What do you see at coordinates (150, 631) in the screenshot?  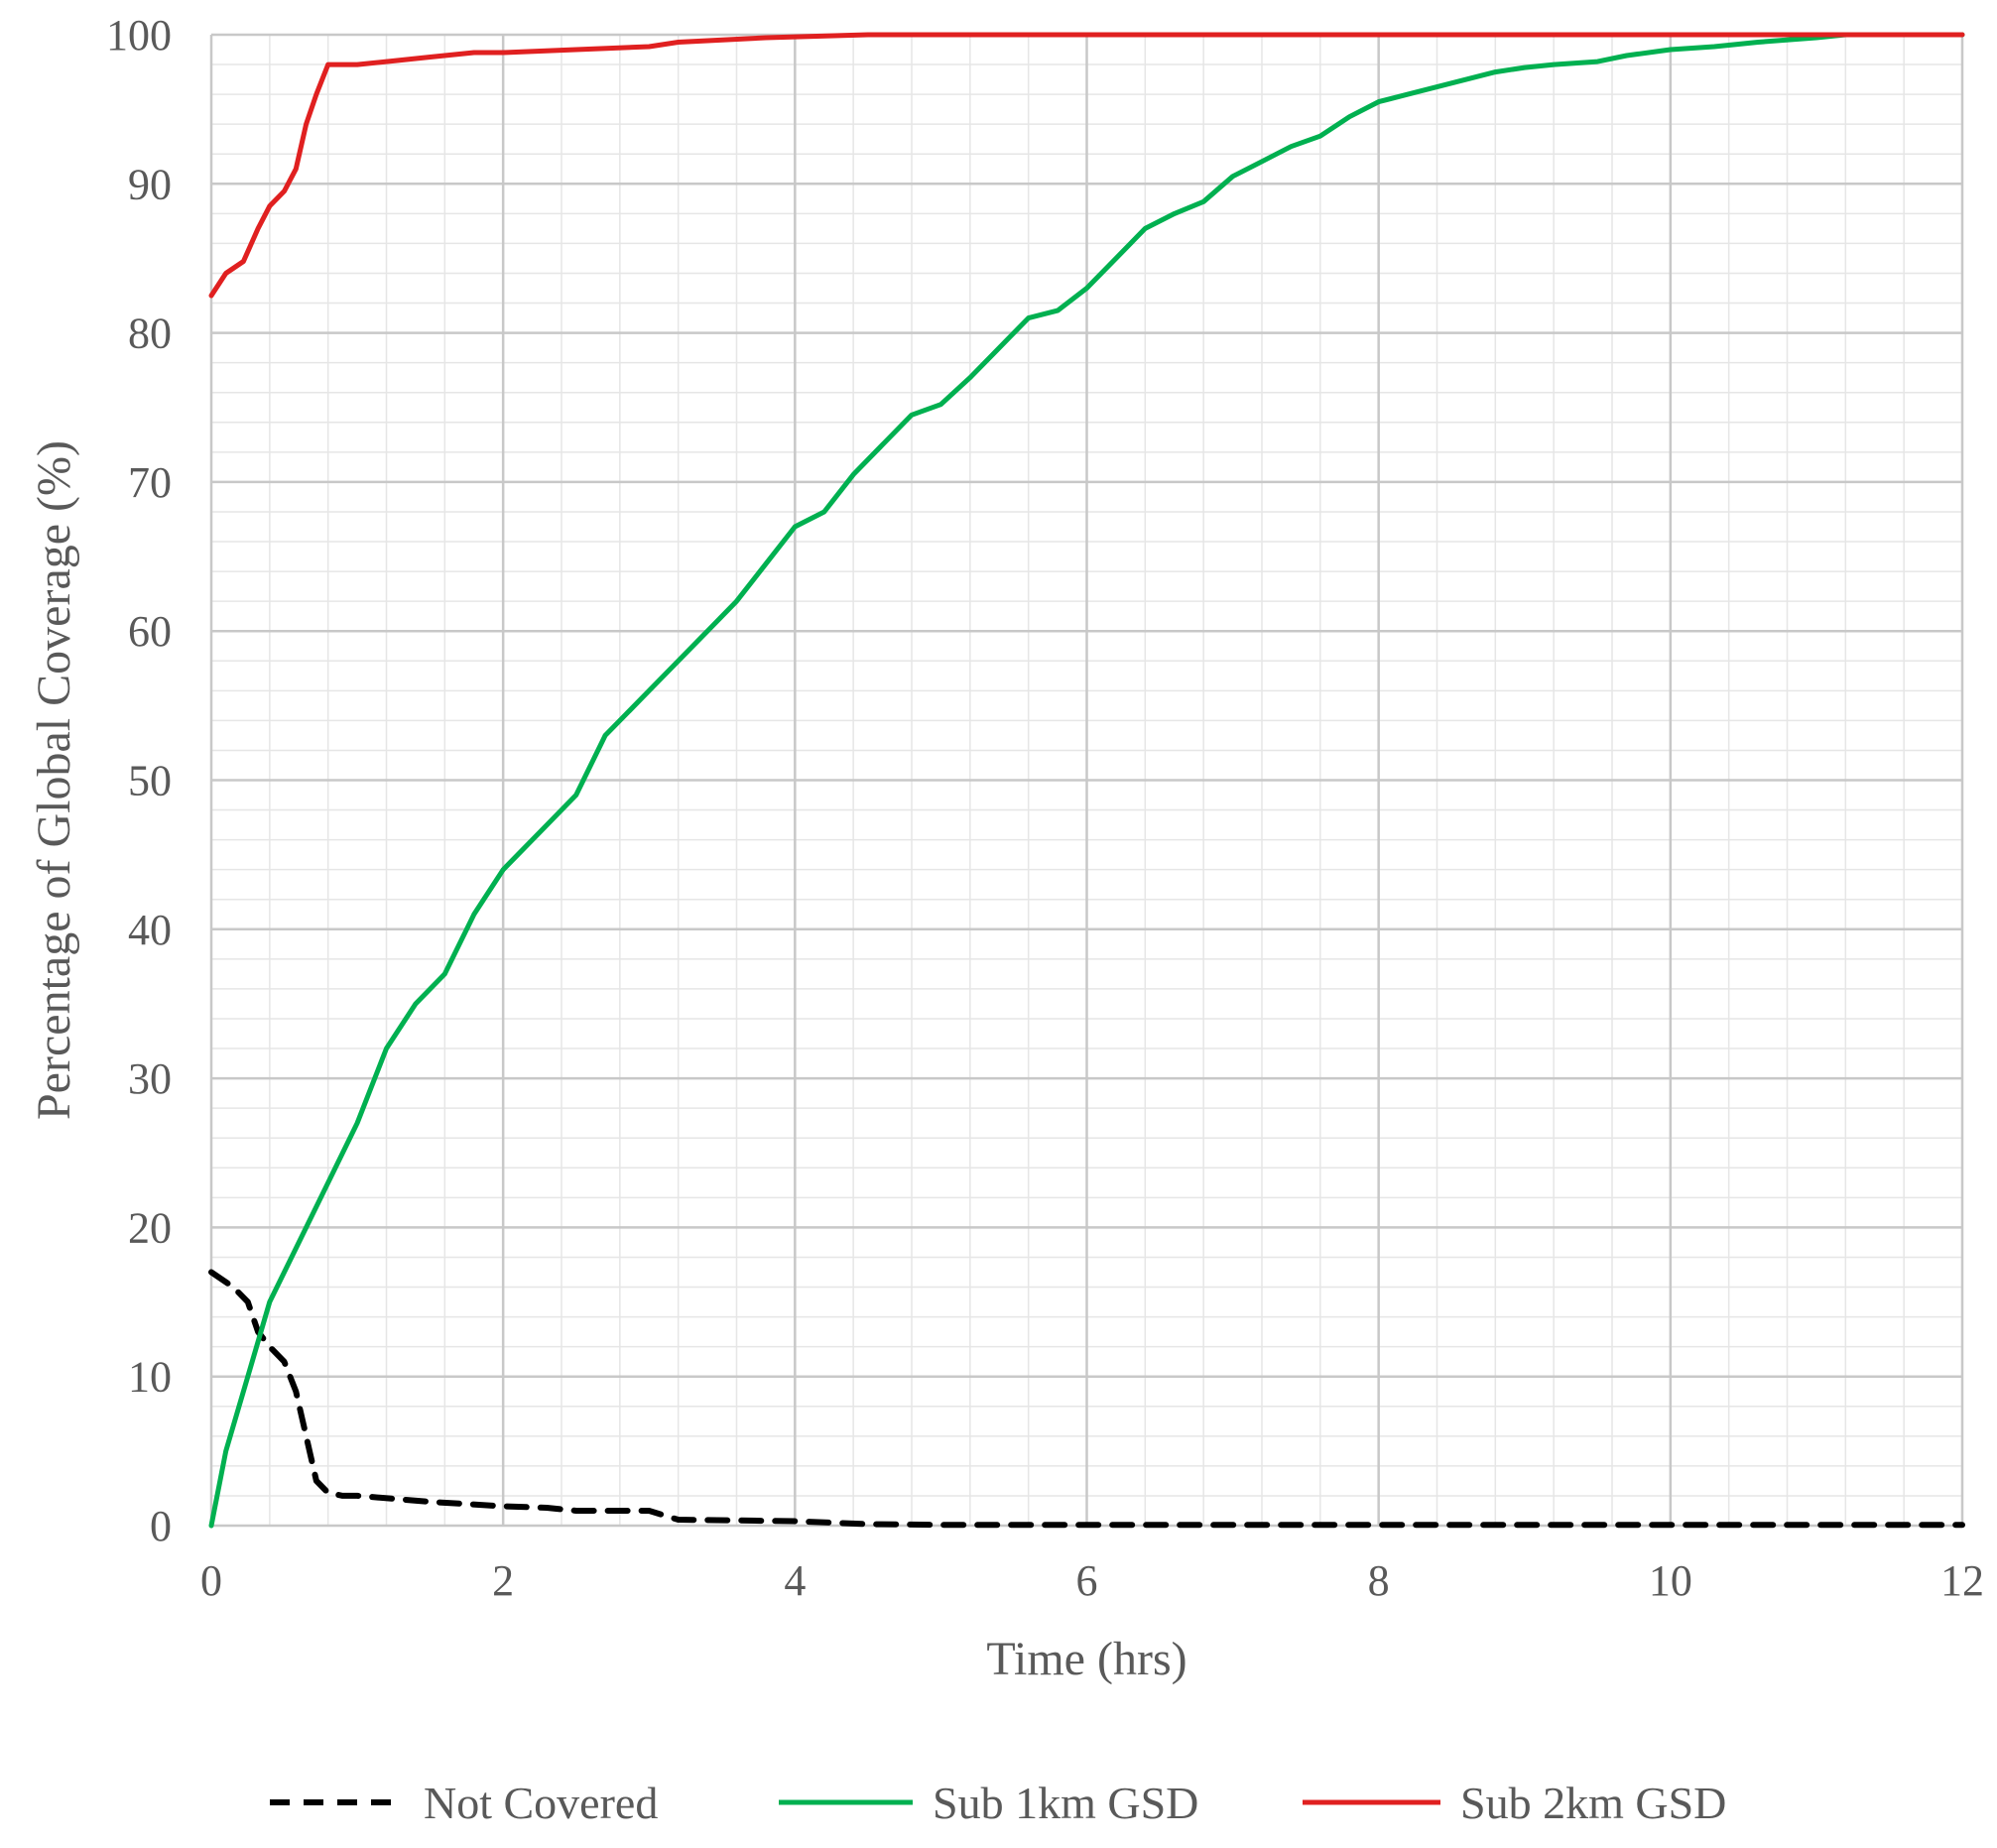 I see `y-tick-label: 60` at bounding box center [150, 631].